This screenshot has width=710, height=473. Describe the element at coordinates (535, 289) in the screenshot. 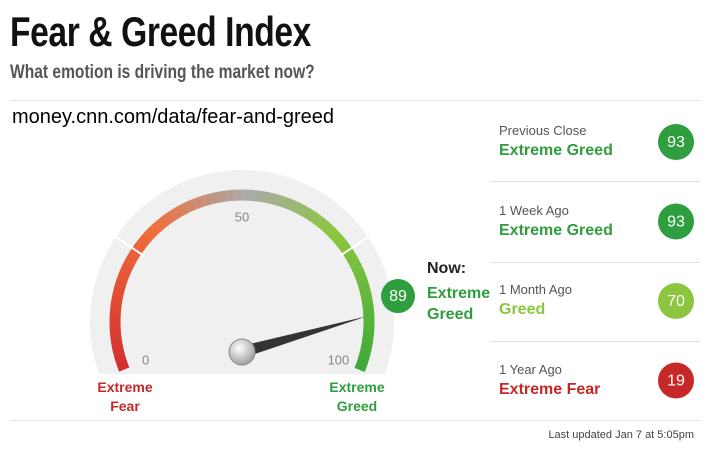

I see `history-label: 1 Month Ago` at that location.